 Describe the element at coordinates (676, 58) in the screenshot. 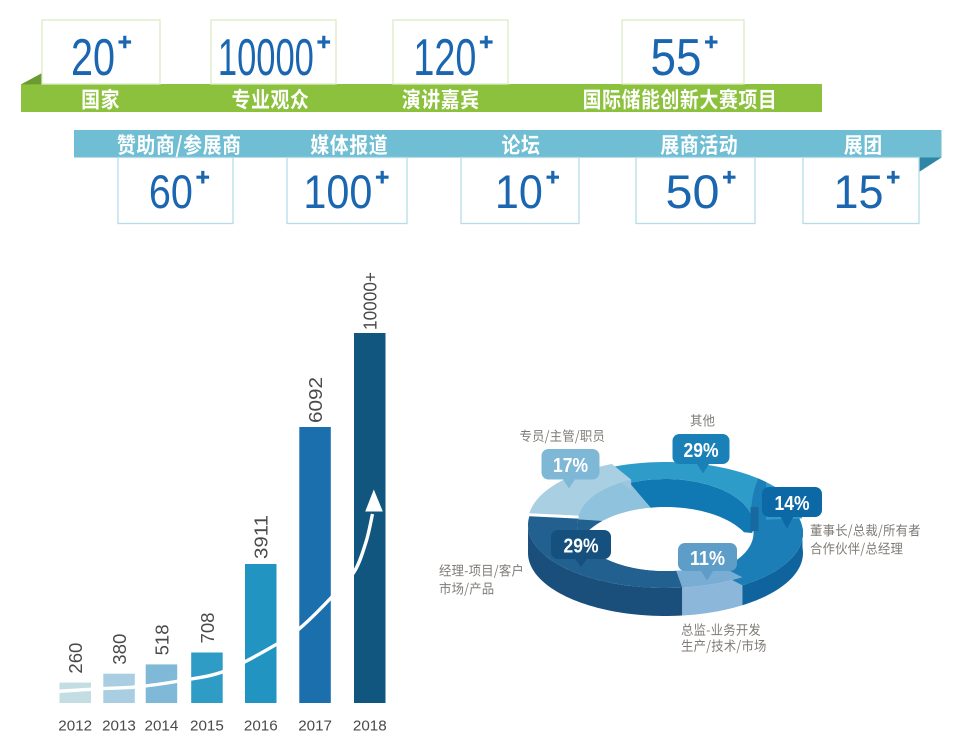

I see `svg-text: 55` at that location.